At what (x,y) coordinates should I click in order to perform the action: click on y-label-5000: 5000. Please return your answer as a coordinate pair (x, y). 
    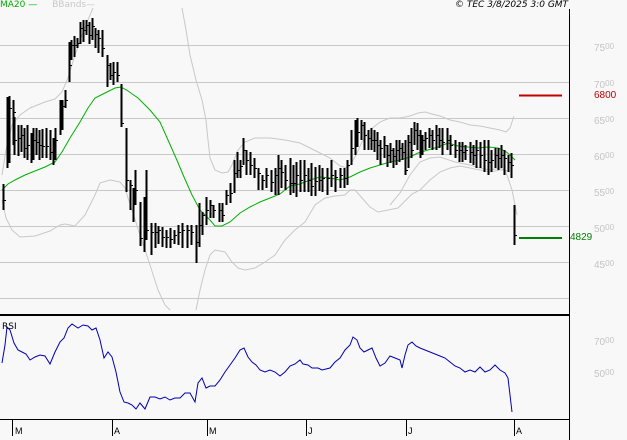
    Looking at the image, I should click on (604, 229).